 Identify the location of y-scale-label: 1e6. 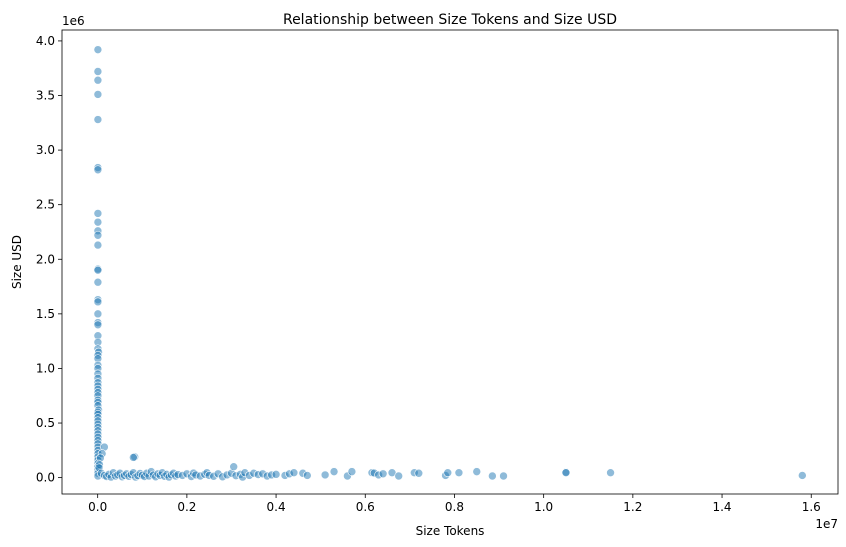
(73, 21).